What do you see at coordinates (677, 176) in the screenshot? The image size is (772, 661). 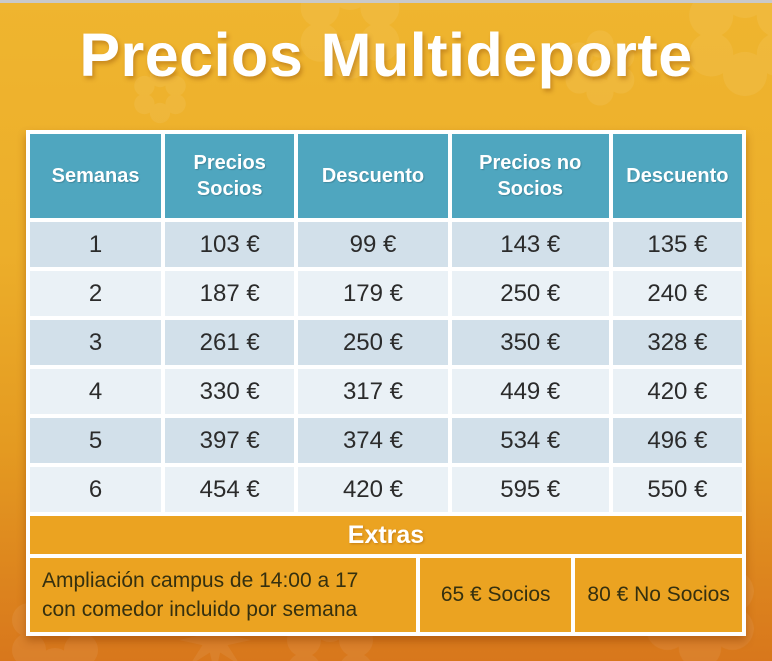 I see `column-header-descuento-no-socios: Descuento` at bounding box center [677, 176].